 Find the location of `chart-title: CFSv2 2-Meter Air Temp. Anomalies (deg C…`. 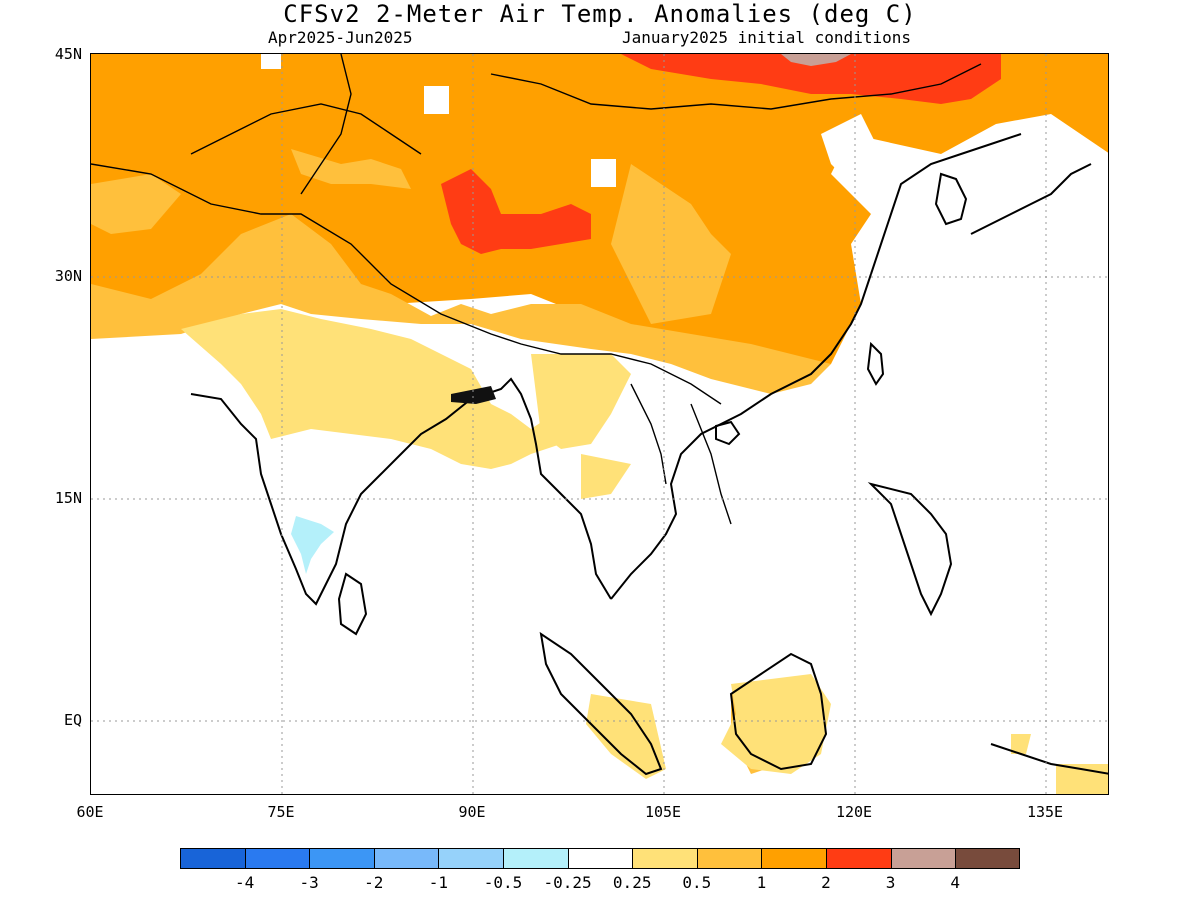

chart-title: CFSv2 2-Meter Air Temp. Anomalies (deg C… is located at coordinates (600, 14).